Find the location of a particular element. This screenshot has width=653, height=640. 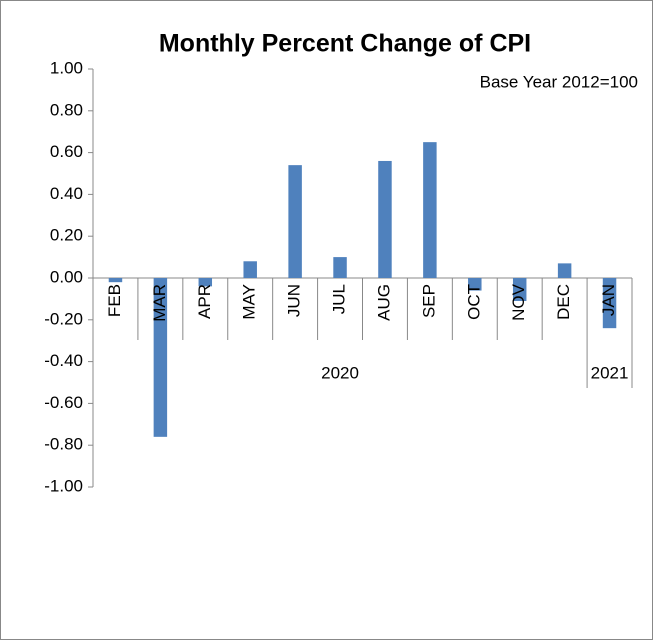

group-label: 2020 is located at coordinates (340, 372).